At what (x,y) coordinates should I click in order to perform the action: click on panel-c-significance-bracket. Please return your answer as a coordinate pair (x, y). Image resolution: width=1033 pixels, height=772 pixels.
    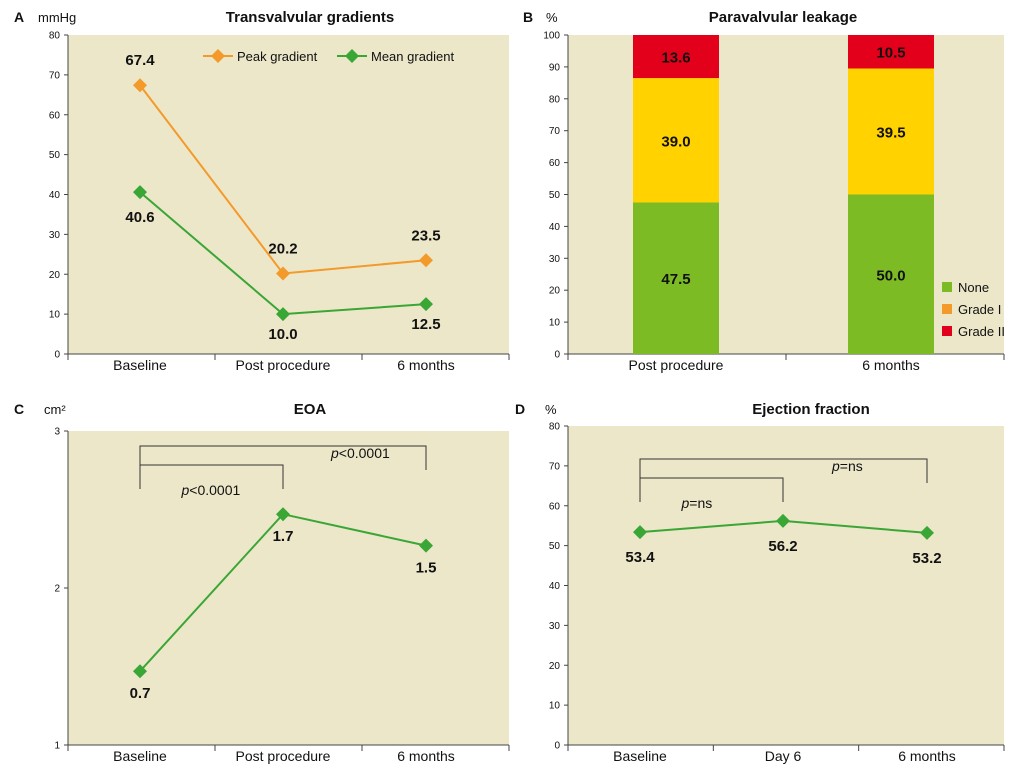
    Looking at the image, I should click on (283, 457).